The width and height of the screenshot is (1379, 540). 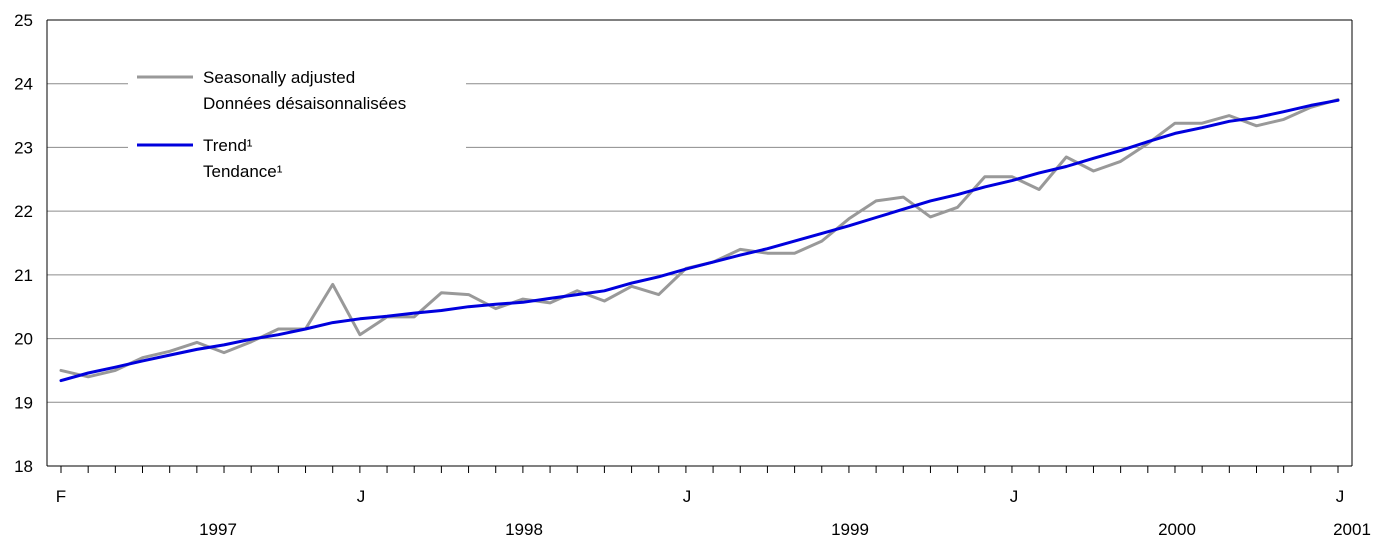 I want to click on legend-label-trend-en: Trend¹, so click(x=228, y=145).